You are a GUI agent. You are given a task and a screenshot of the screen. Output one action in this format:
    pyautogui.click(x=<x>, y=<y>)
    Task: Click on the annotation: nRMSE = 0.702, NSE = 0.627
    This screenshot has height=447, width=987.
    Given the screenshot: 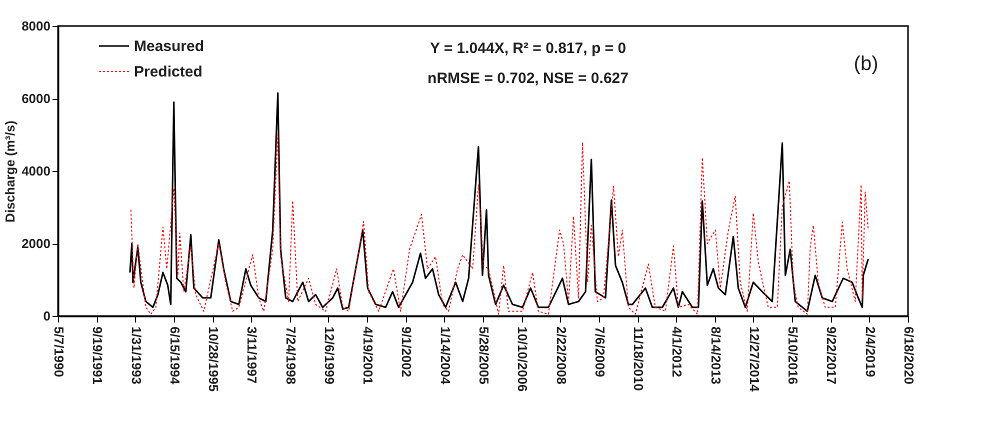 What is the action you would take?
    pyautogui.click(x=528, y=78)
    